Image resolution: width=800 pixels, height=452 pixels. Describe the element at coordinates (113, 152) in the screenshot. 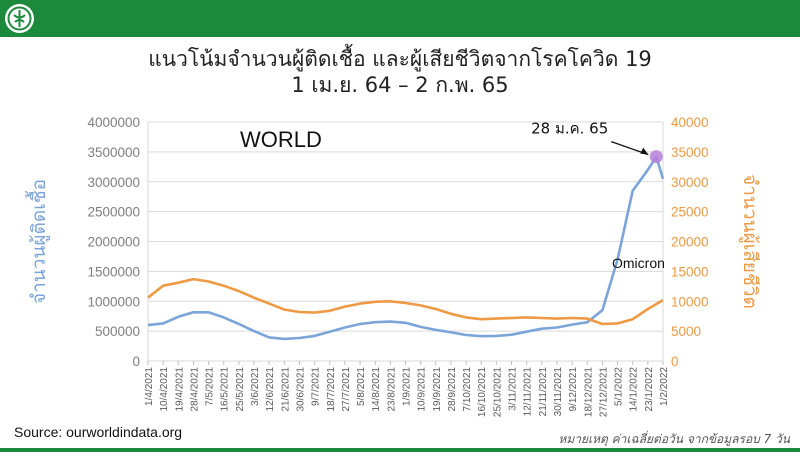

I see `y-left-tick-label: 3500000` at that location.